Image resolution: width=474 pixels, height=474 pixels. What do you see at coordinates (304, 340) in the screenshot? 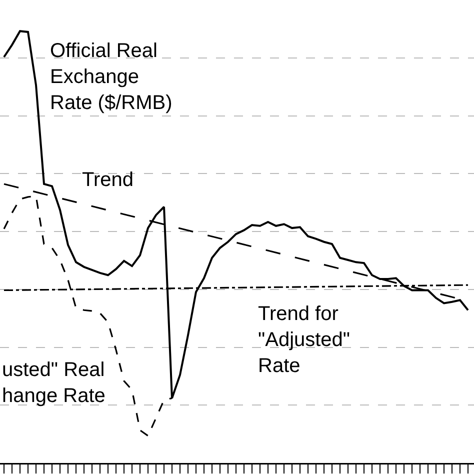
I see `annotation: Trend for "Adjusted" Rate` at bounding box center [304, 340].